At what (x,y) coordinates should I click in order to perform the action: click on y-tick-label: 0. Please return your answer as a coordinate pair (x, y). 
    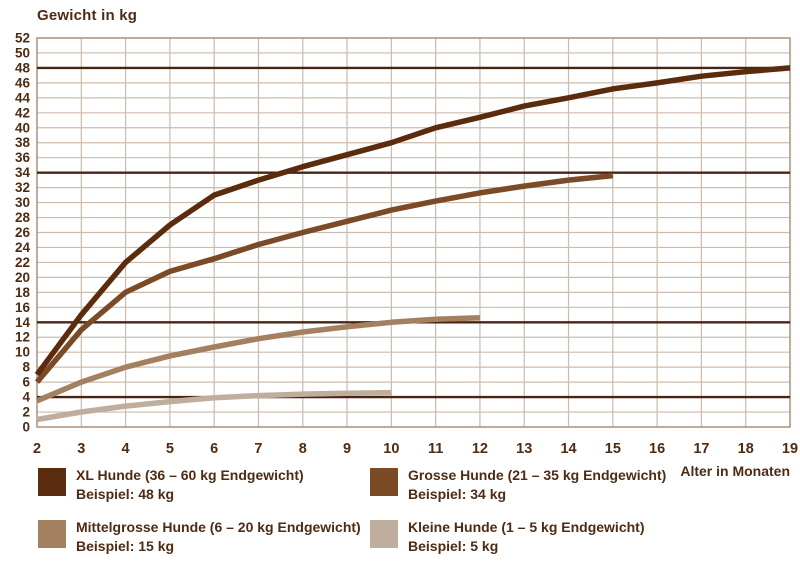
    Looking at the image, I should click on (26, 427).